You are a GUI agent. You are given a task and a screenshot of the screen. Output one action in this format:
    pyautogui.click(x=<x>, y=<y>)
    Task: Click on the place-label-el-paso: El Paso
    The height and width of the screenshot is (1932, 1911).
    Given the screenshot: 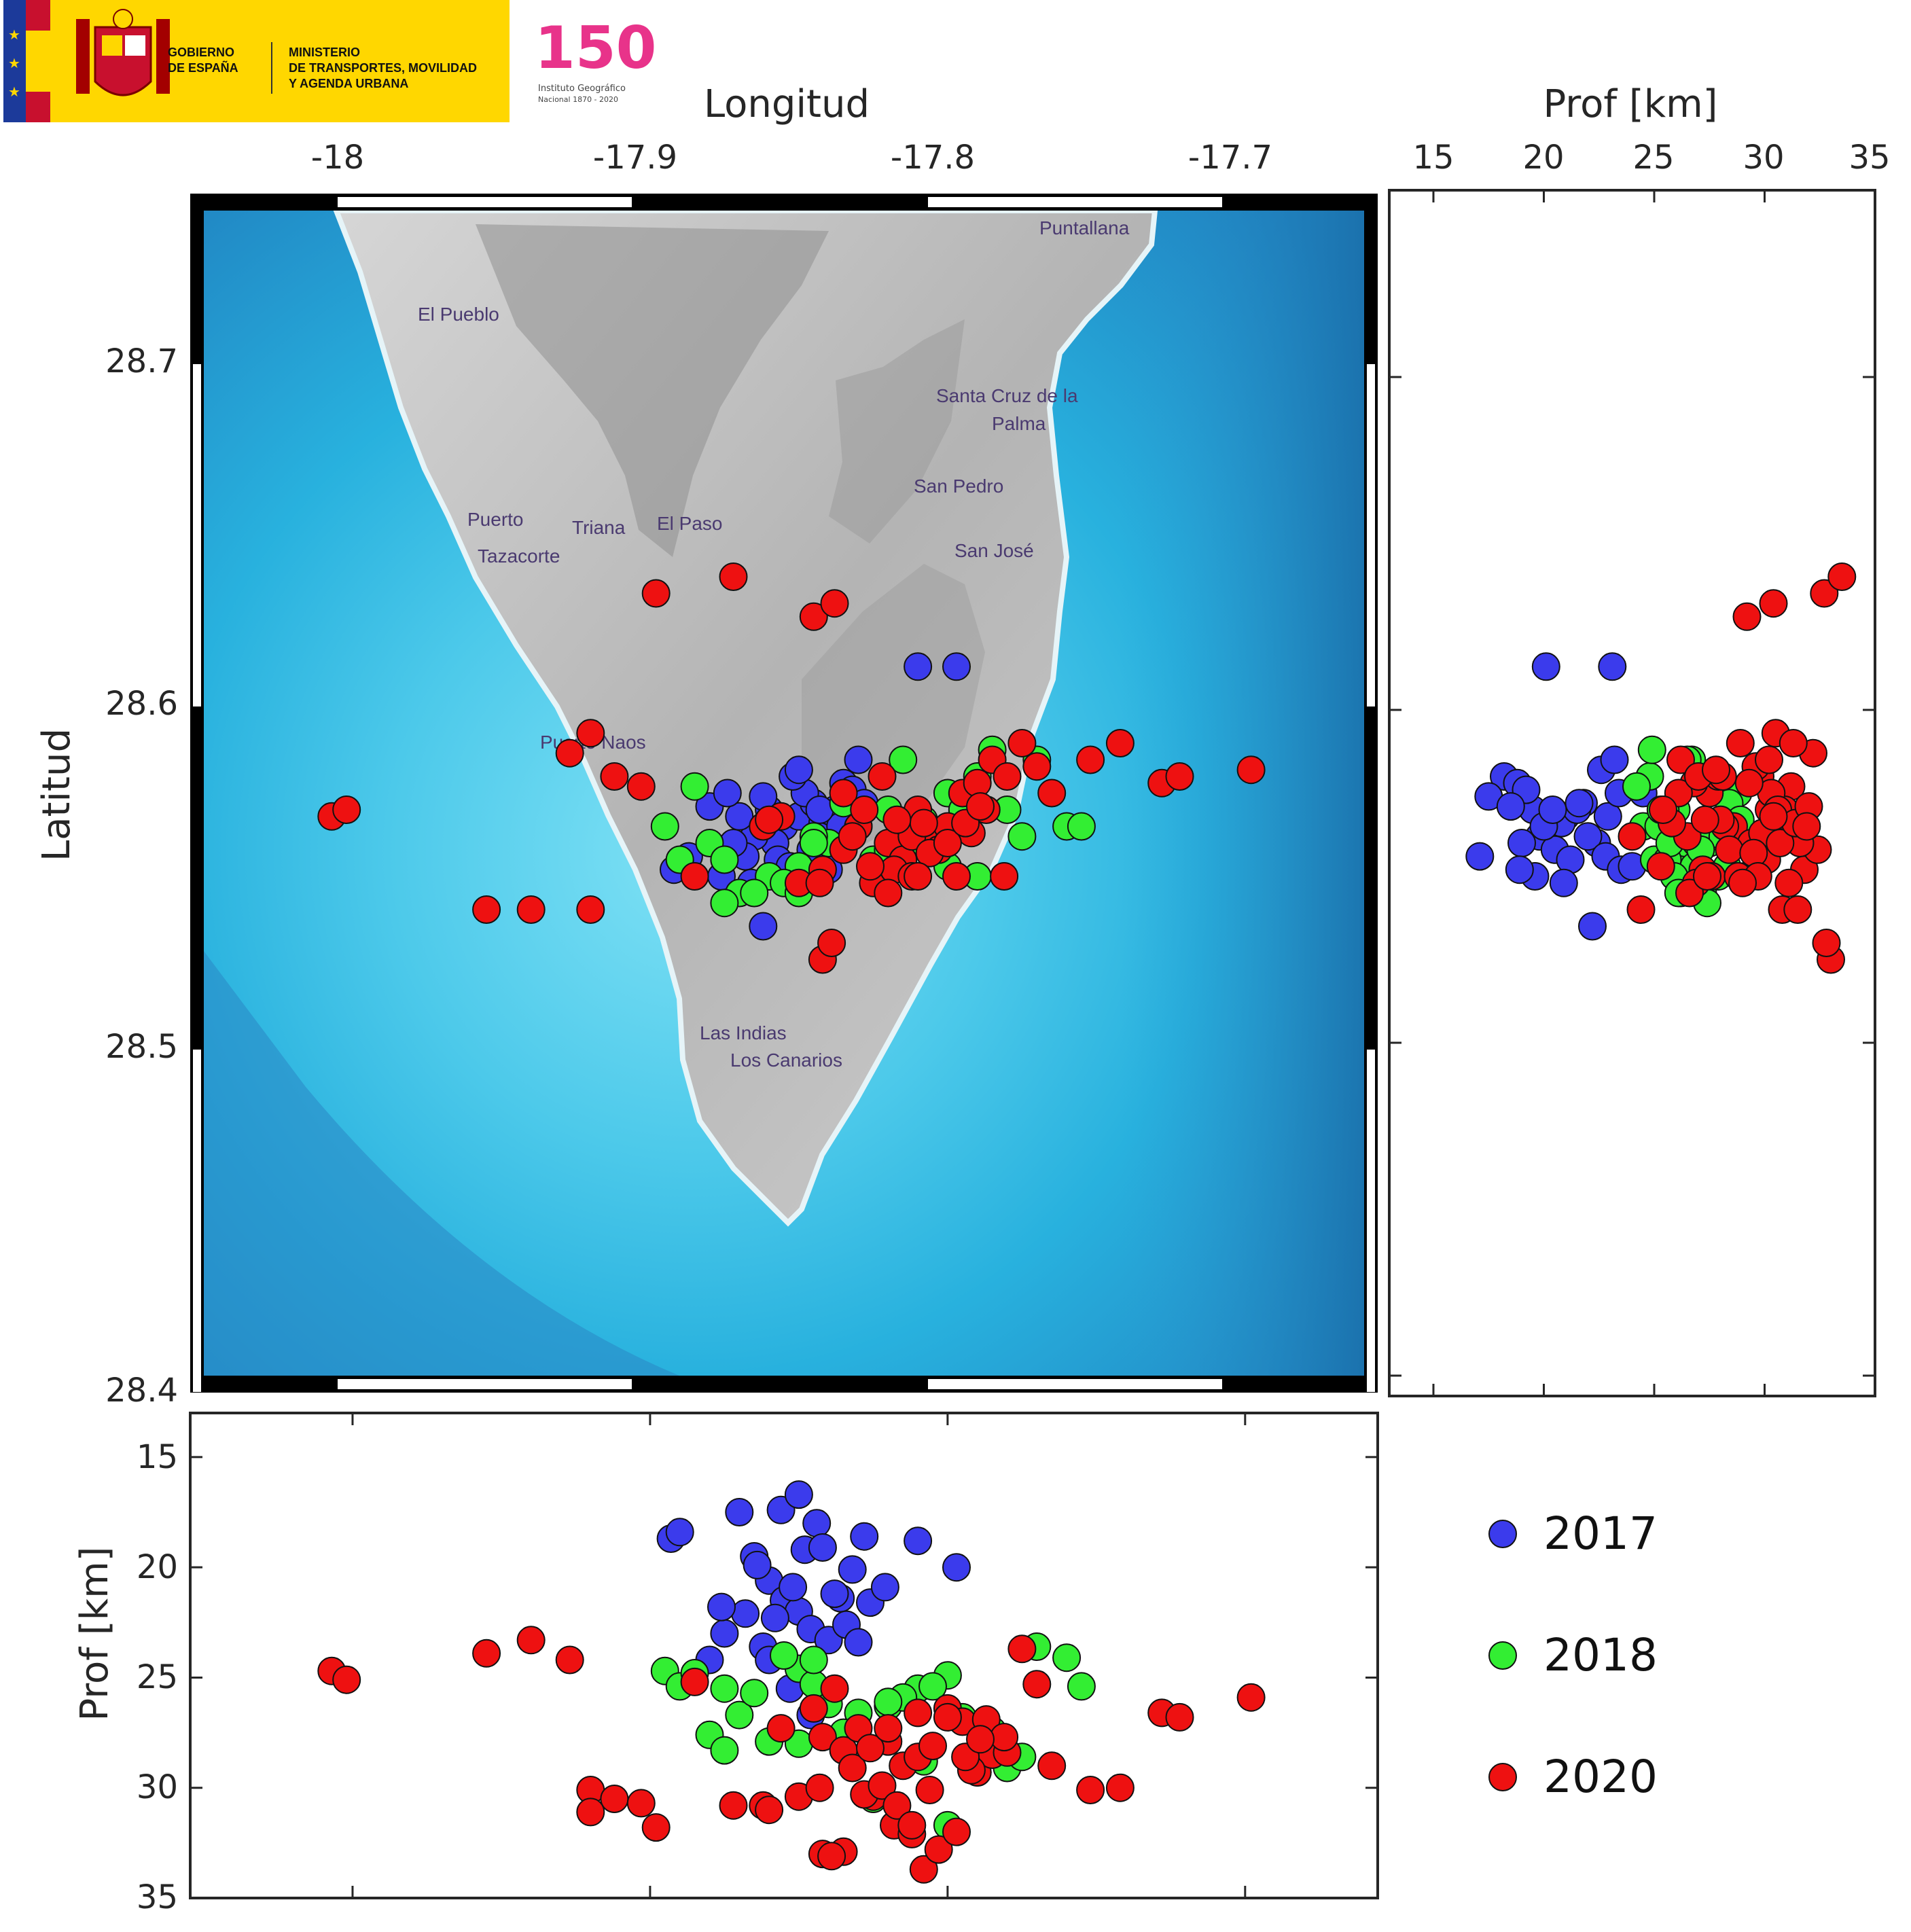 What is the action you would take?
    pyautogui.click(x=690, y=523)
    